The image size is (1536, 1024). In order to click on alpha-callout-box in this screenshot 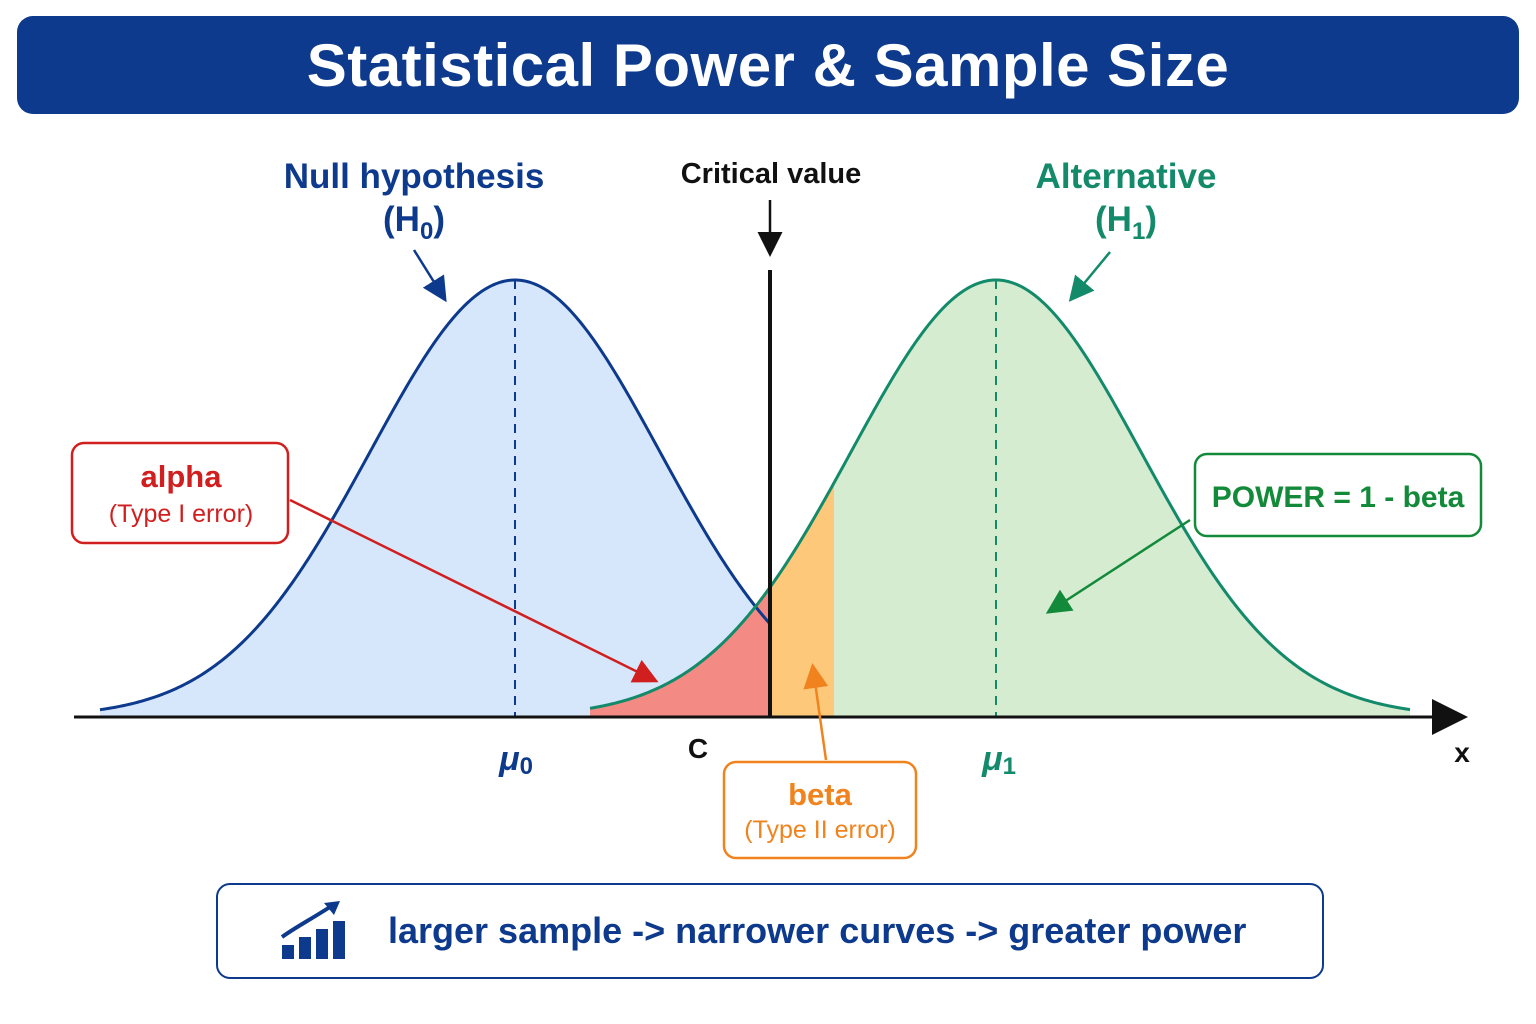, I will do `click(180, 493)`.